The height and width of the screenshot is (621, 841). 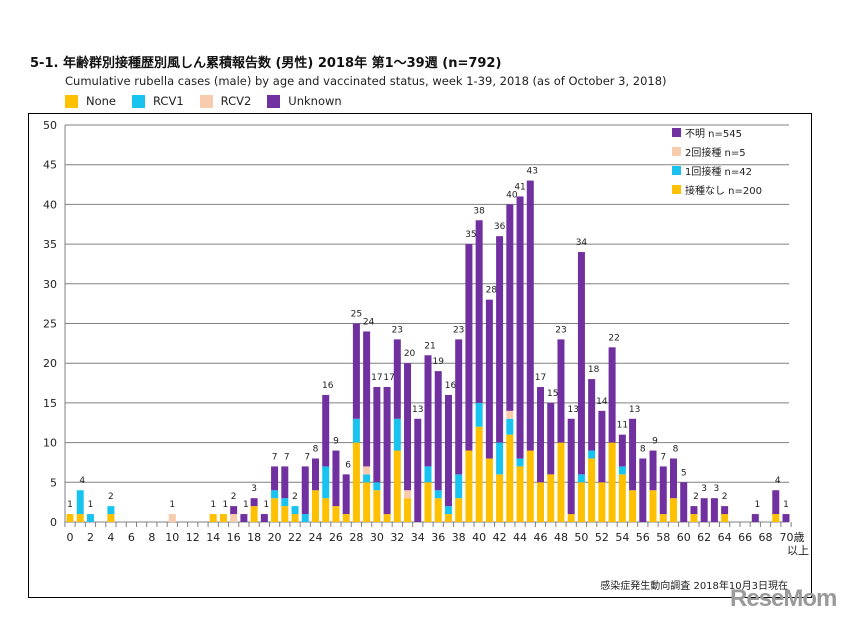 I want to click on x-tick-label: 66, so click(x=745, y=537).